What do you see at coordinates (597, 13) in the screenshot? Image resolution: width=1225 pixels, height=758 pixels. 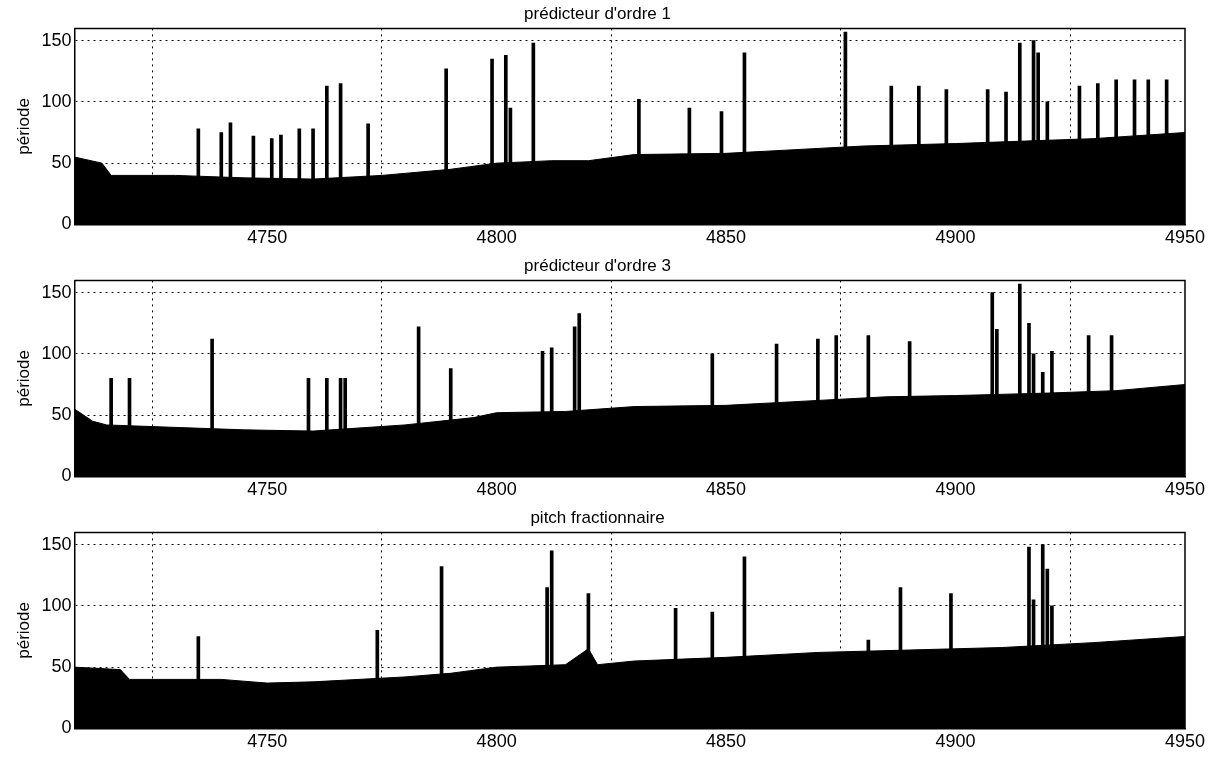 I see `chart-title: prédicteur d'ordre 1` at bounding box center [597, 13].